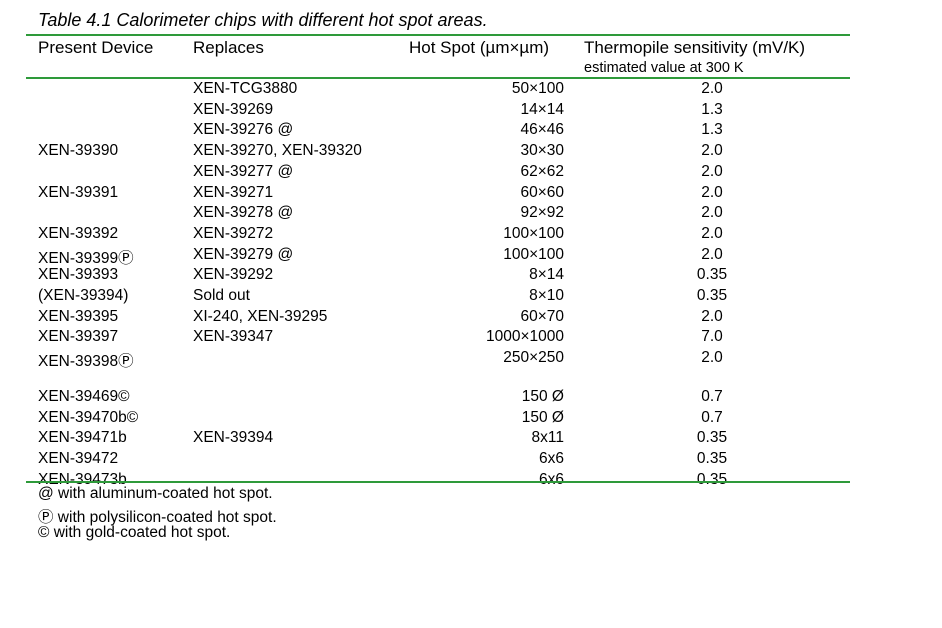  I want to click on cell-replaces: XEN-39278 @, so click(243, 213).